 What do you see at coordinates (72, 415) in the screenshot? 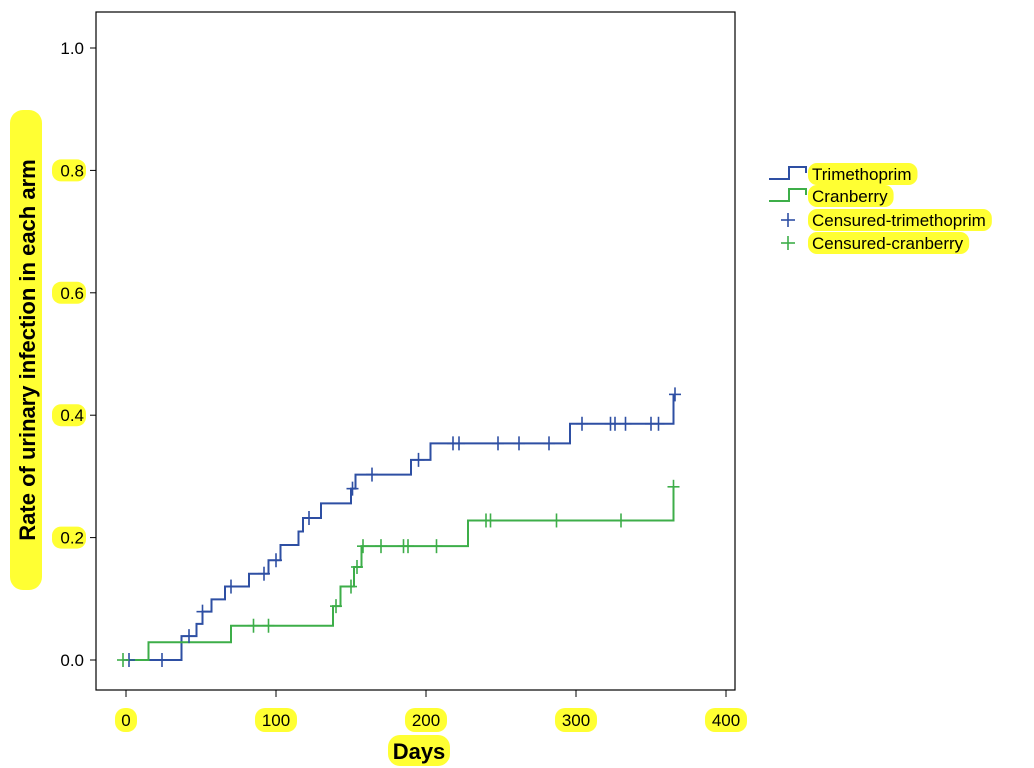
I see `y-tick-label: 0.4` at bounding box center [72, 415].